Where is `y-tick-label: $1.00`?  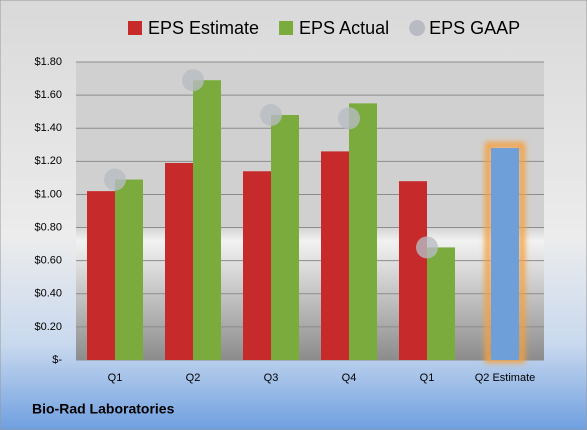
y-tick-label: $1.00 is located at coordinates (48, 194).